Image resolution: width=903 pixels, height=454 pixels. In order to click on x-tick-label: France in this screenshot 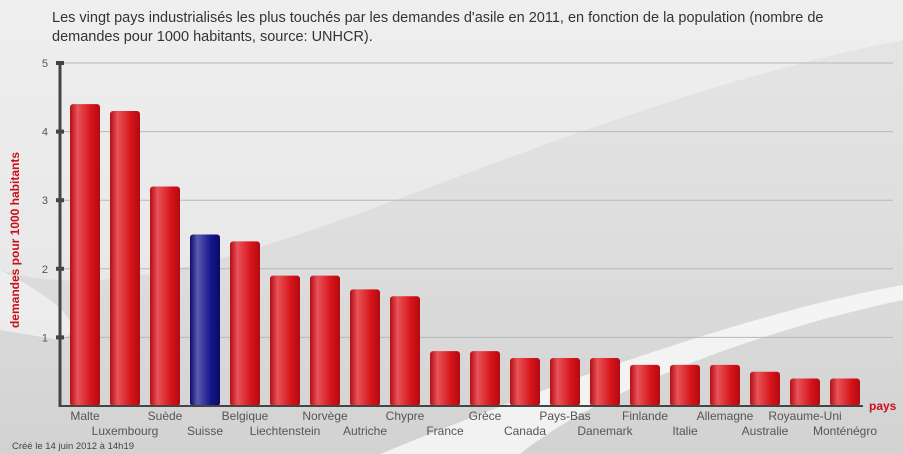, I will do `click(445, 431)`.